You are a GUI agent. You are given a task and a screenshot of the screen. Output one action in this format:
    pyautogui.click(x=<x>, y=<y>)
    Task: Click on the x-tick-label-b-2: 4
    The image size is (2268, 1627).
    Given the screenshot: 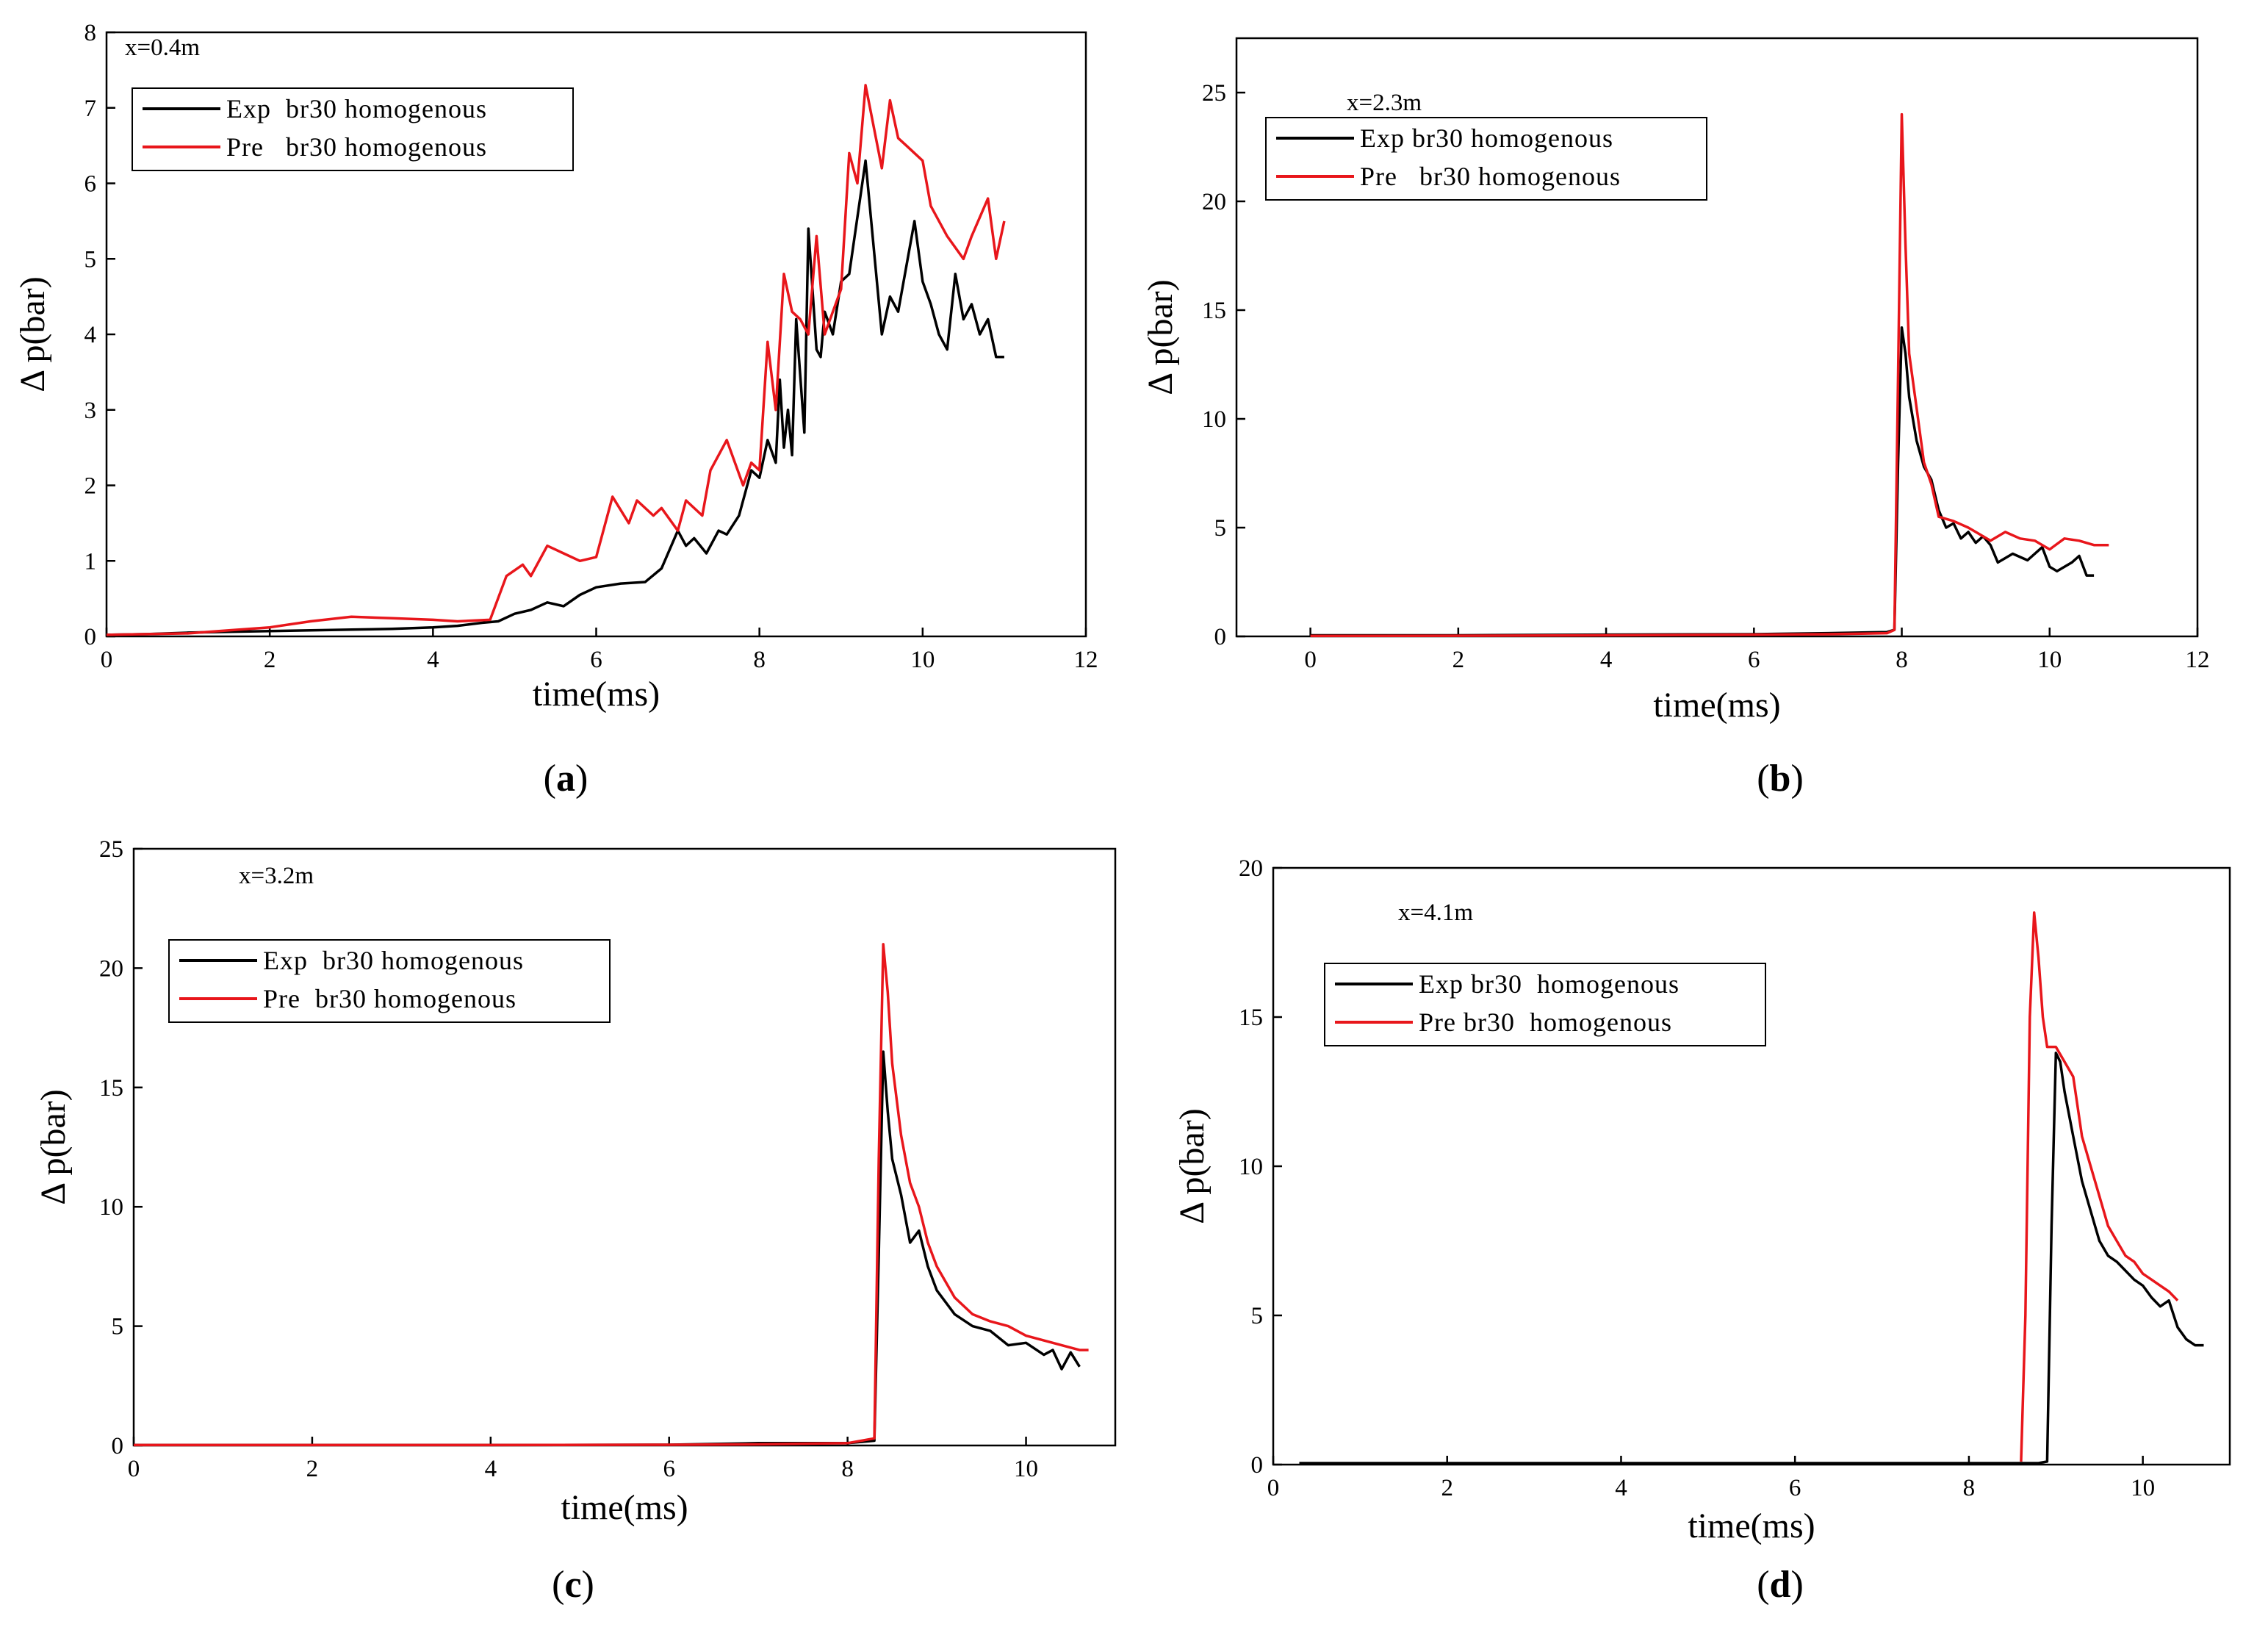 What is the action you would take?
    pyautogui.click(x=1606, y=660)
    